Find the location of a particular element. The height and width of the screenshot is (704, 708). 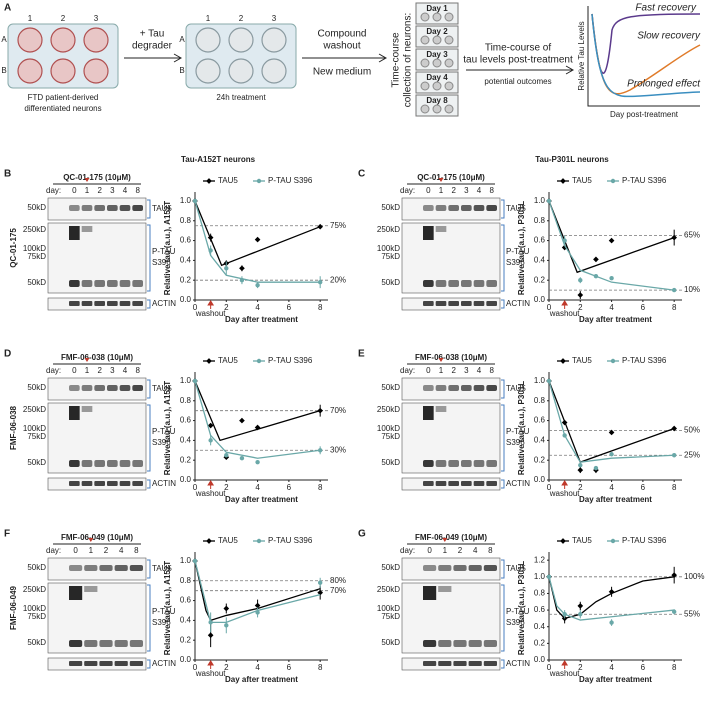

mw-marker: 50kD is located at coordinates (36, 567).